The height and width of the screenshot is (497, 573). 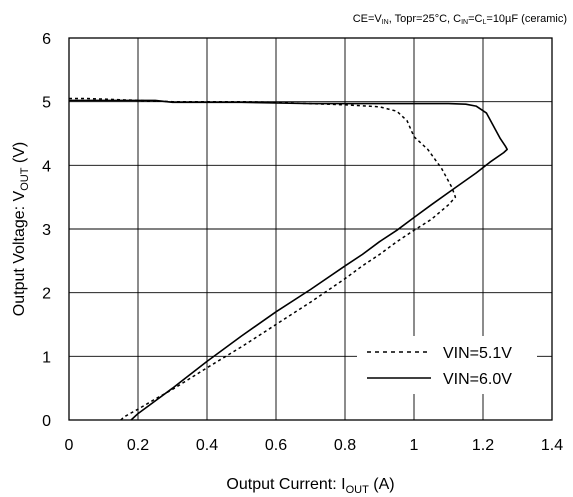 What do you see at coordinates (285, 484) in the screenshot?
I see `axis-label-main: Output Current: I` at bounding box center [285, 484].